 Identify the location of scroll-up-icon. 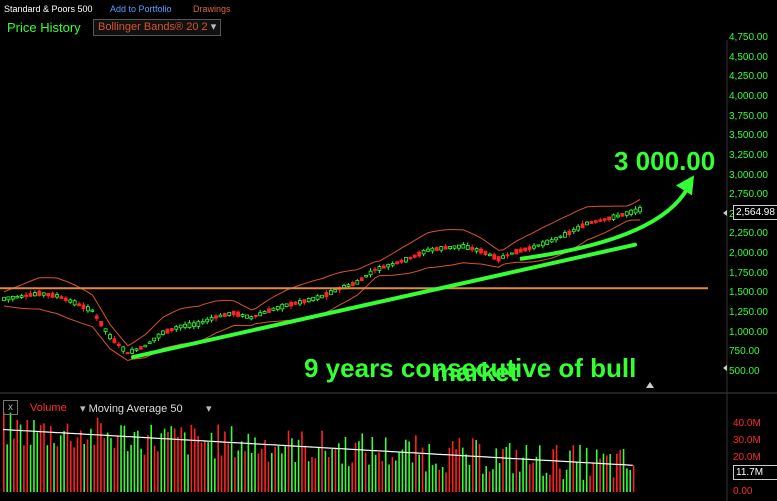
(650, 385).